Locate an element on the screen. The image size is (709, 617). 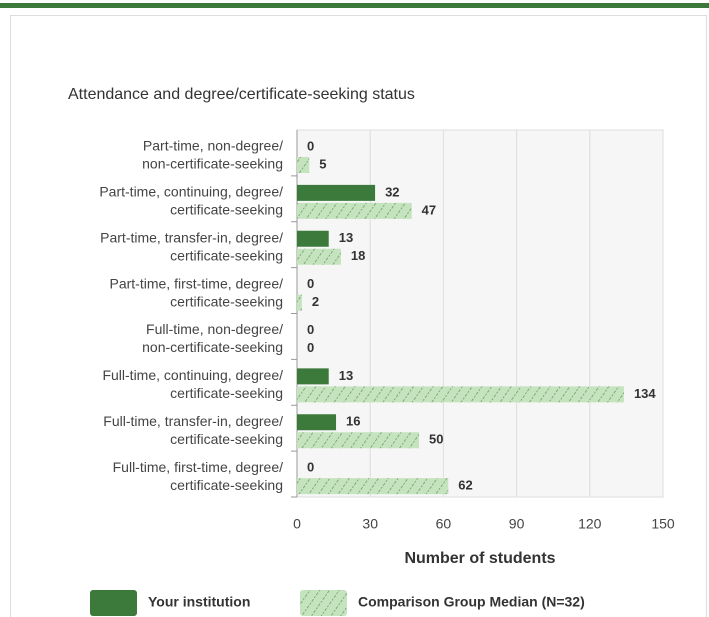
x-axis-title: Number of students is located at coordinates (479, 558).